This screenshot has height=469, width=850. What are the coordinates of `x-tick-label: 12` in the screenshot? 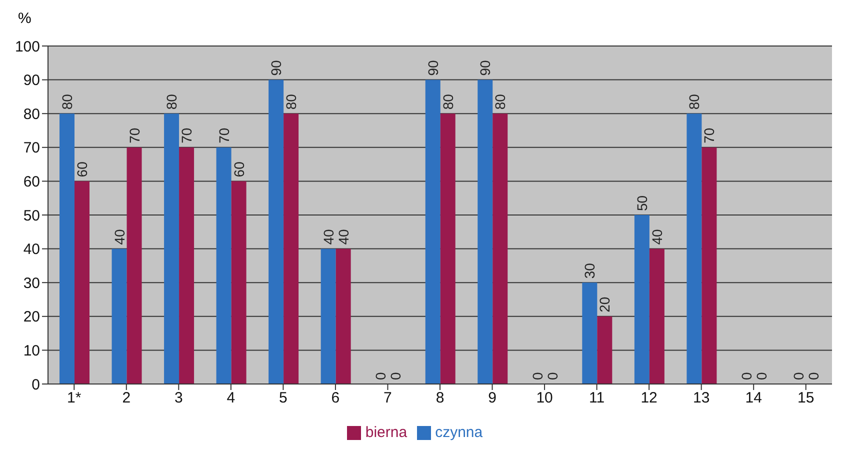 It's located at (649, 398).